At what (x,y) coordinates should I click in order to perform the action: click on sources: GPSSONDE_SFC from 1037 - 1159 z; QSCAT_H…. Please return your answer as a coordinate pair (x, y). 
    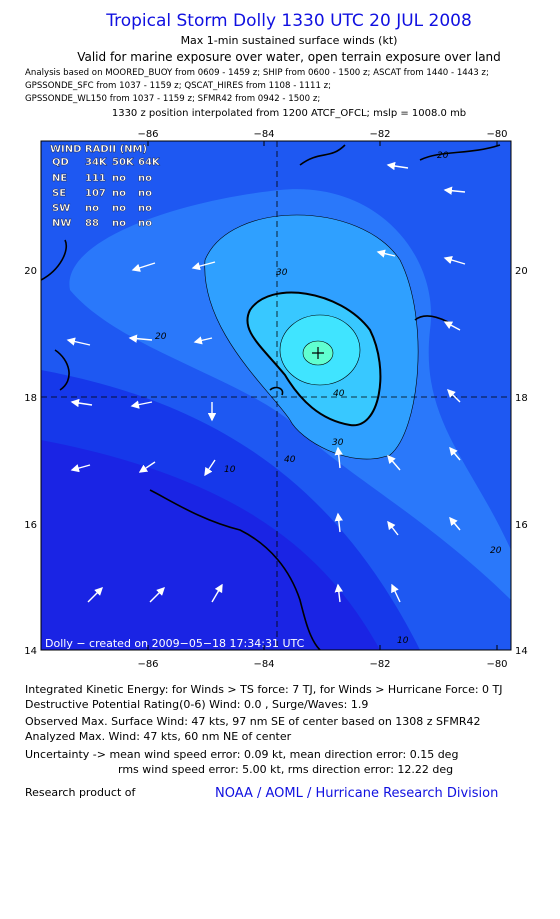
    Looking at the image, I should click on (178, 86).